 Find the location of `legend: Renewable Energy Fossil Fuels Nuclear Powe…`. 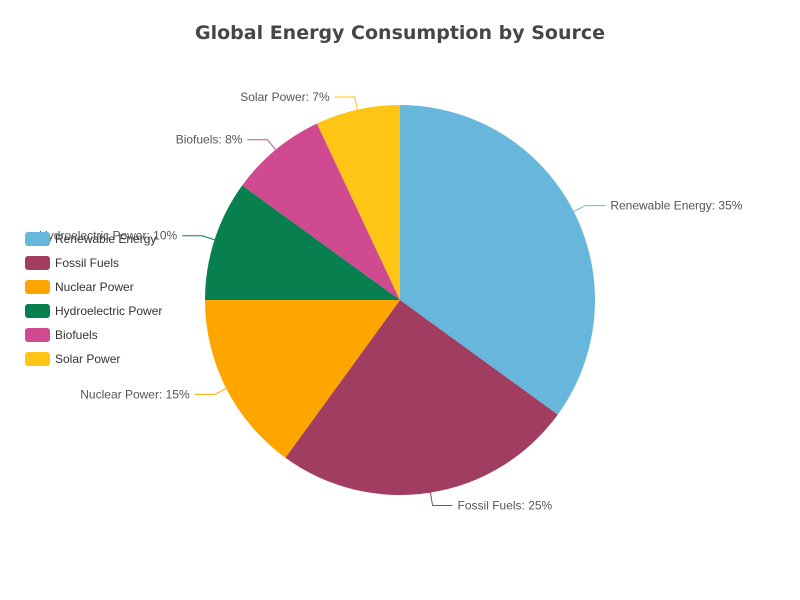

legend: Renewable Energy Fossil Fuels Nuclear Powe… is located at coordinates (93, 299).